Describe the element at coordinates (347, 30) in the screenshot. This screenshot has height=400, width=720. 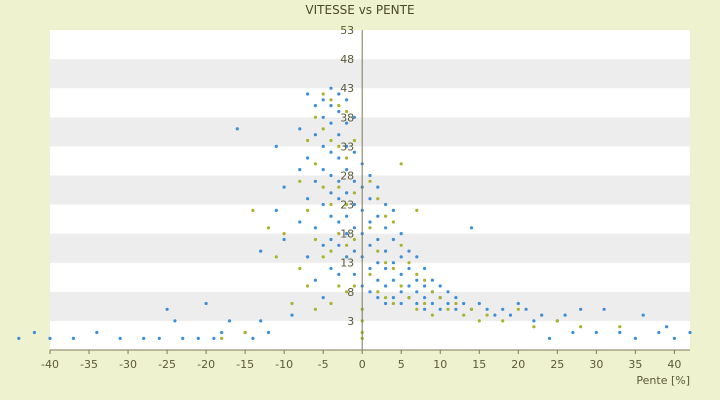
I see `y-tick-label: 53` at that location.